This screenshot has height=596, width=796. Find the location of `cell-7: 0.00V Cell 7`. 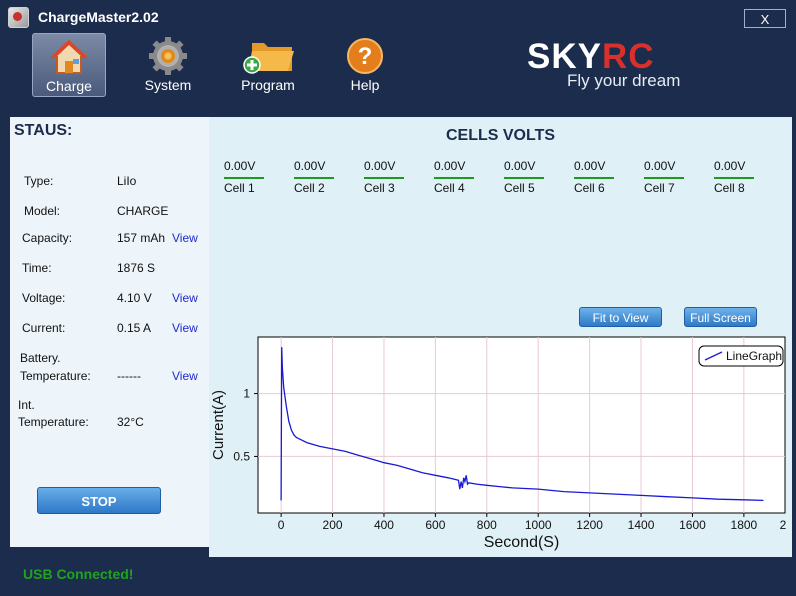

cell-7: 0.00V Cell 7 is located at coordinates (666, 177).